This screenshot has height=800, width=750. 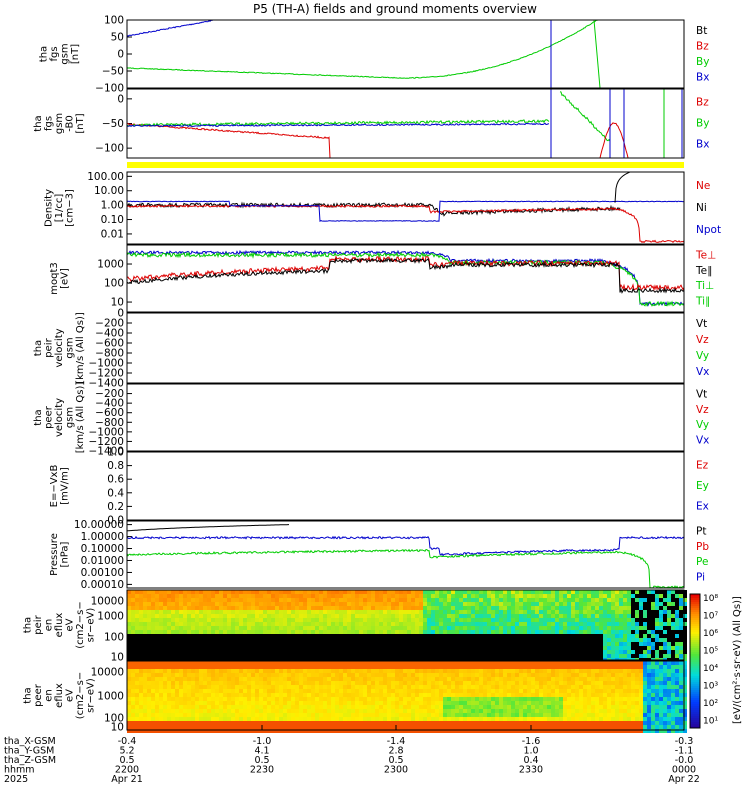 I want to click on legend-Te∥: Te∥, so click(x=703, y=271).